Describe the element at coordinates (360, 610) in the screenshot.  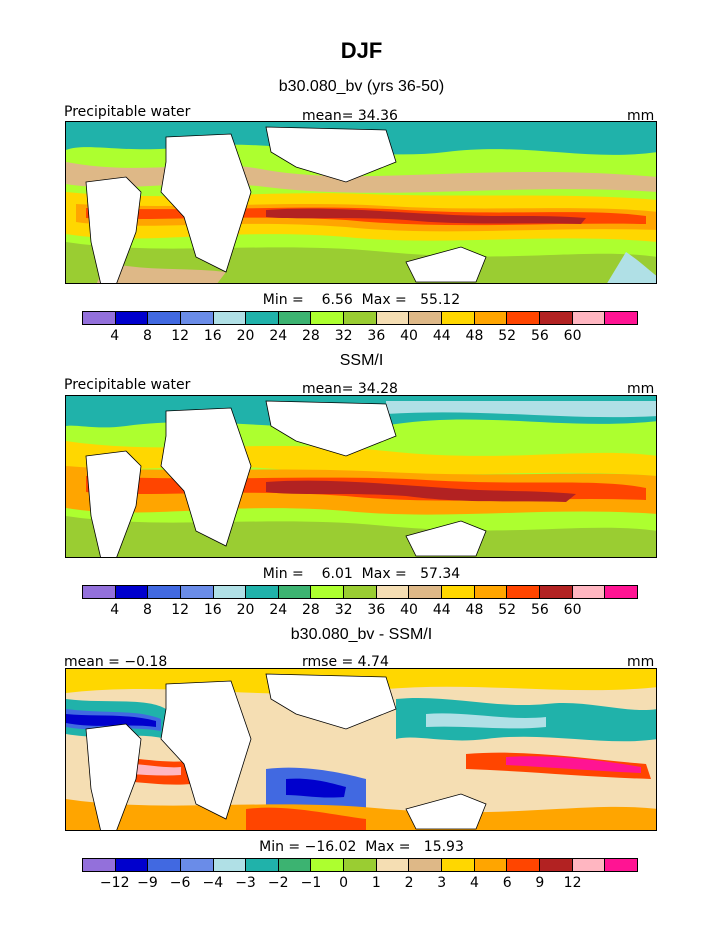
I see `panel-2-colorbar-ticks: 4 8 12 16 20 24 28 32 36 40 44 48 52 56 60` at that location.